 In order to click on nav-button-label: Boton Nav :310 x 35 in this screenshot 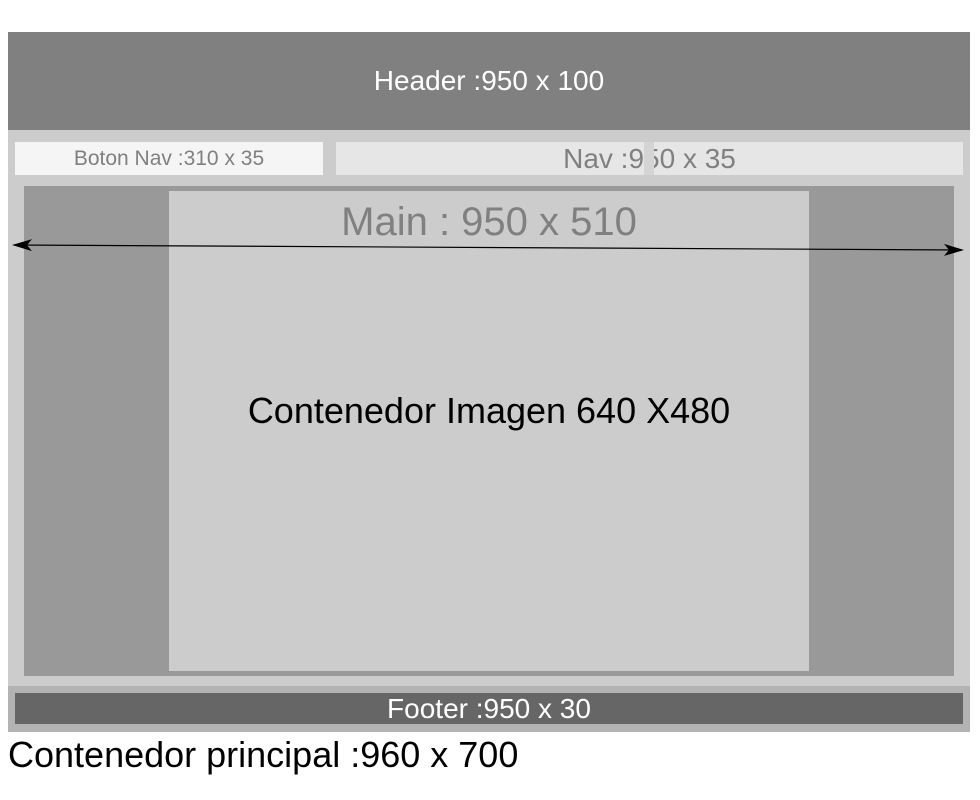, I will do `click(169, 158)`.